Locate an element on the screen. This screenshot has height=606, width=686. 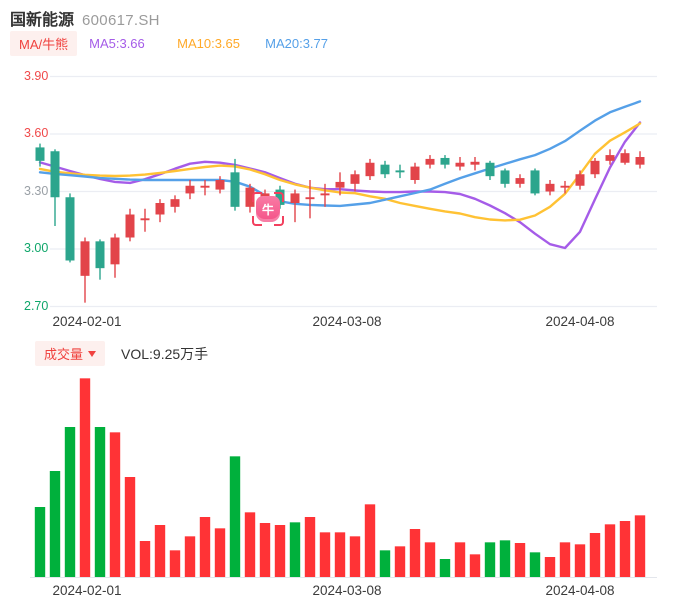
price-tick-2-70: 2.70 is located at coordinates (36, 305).